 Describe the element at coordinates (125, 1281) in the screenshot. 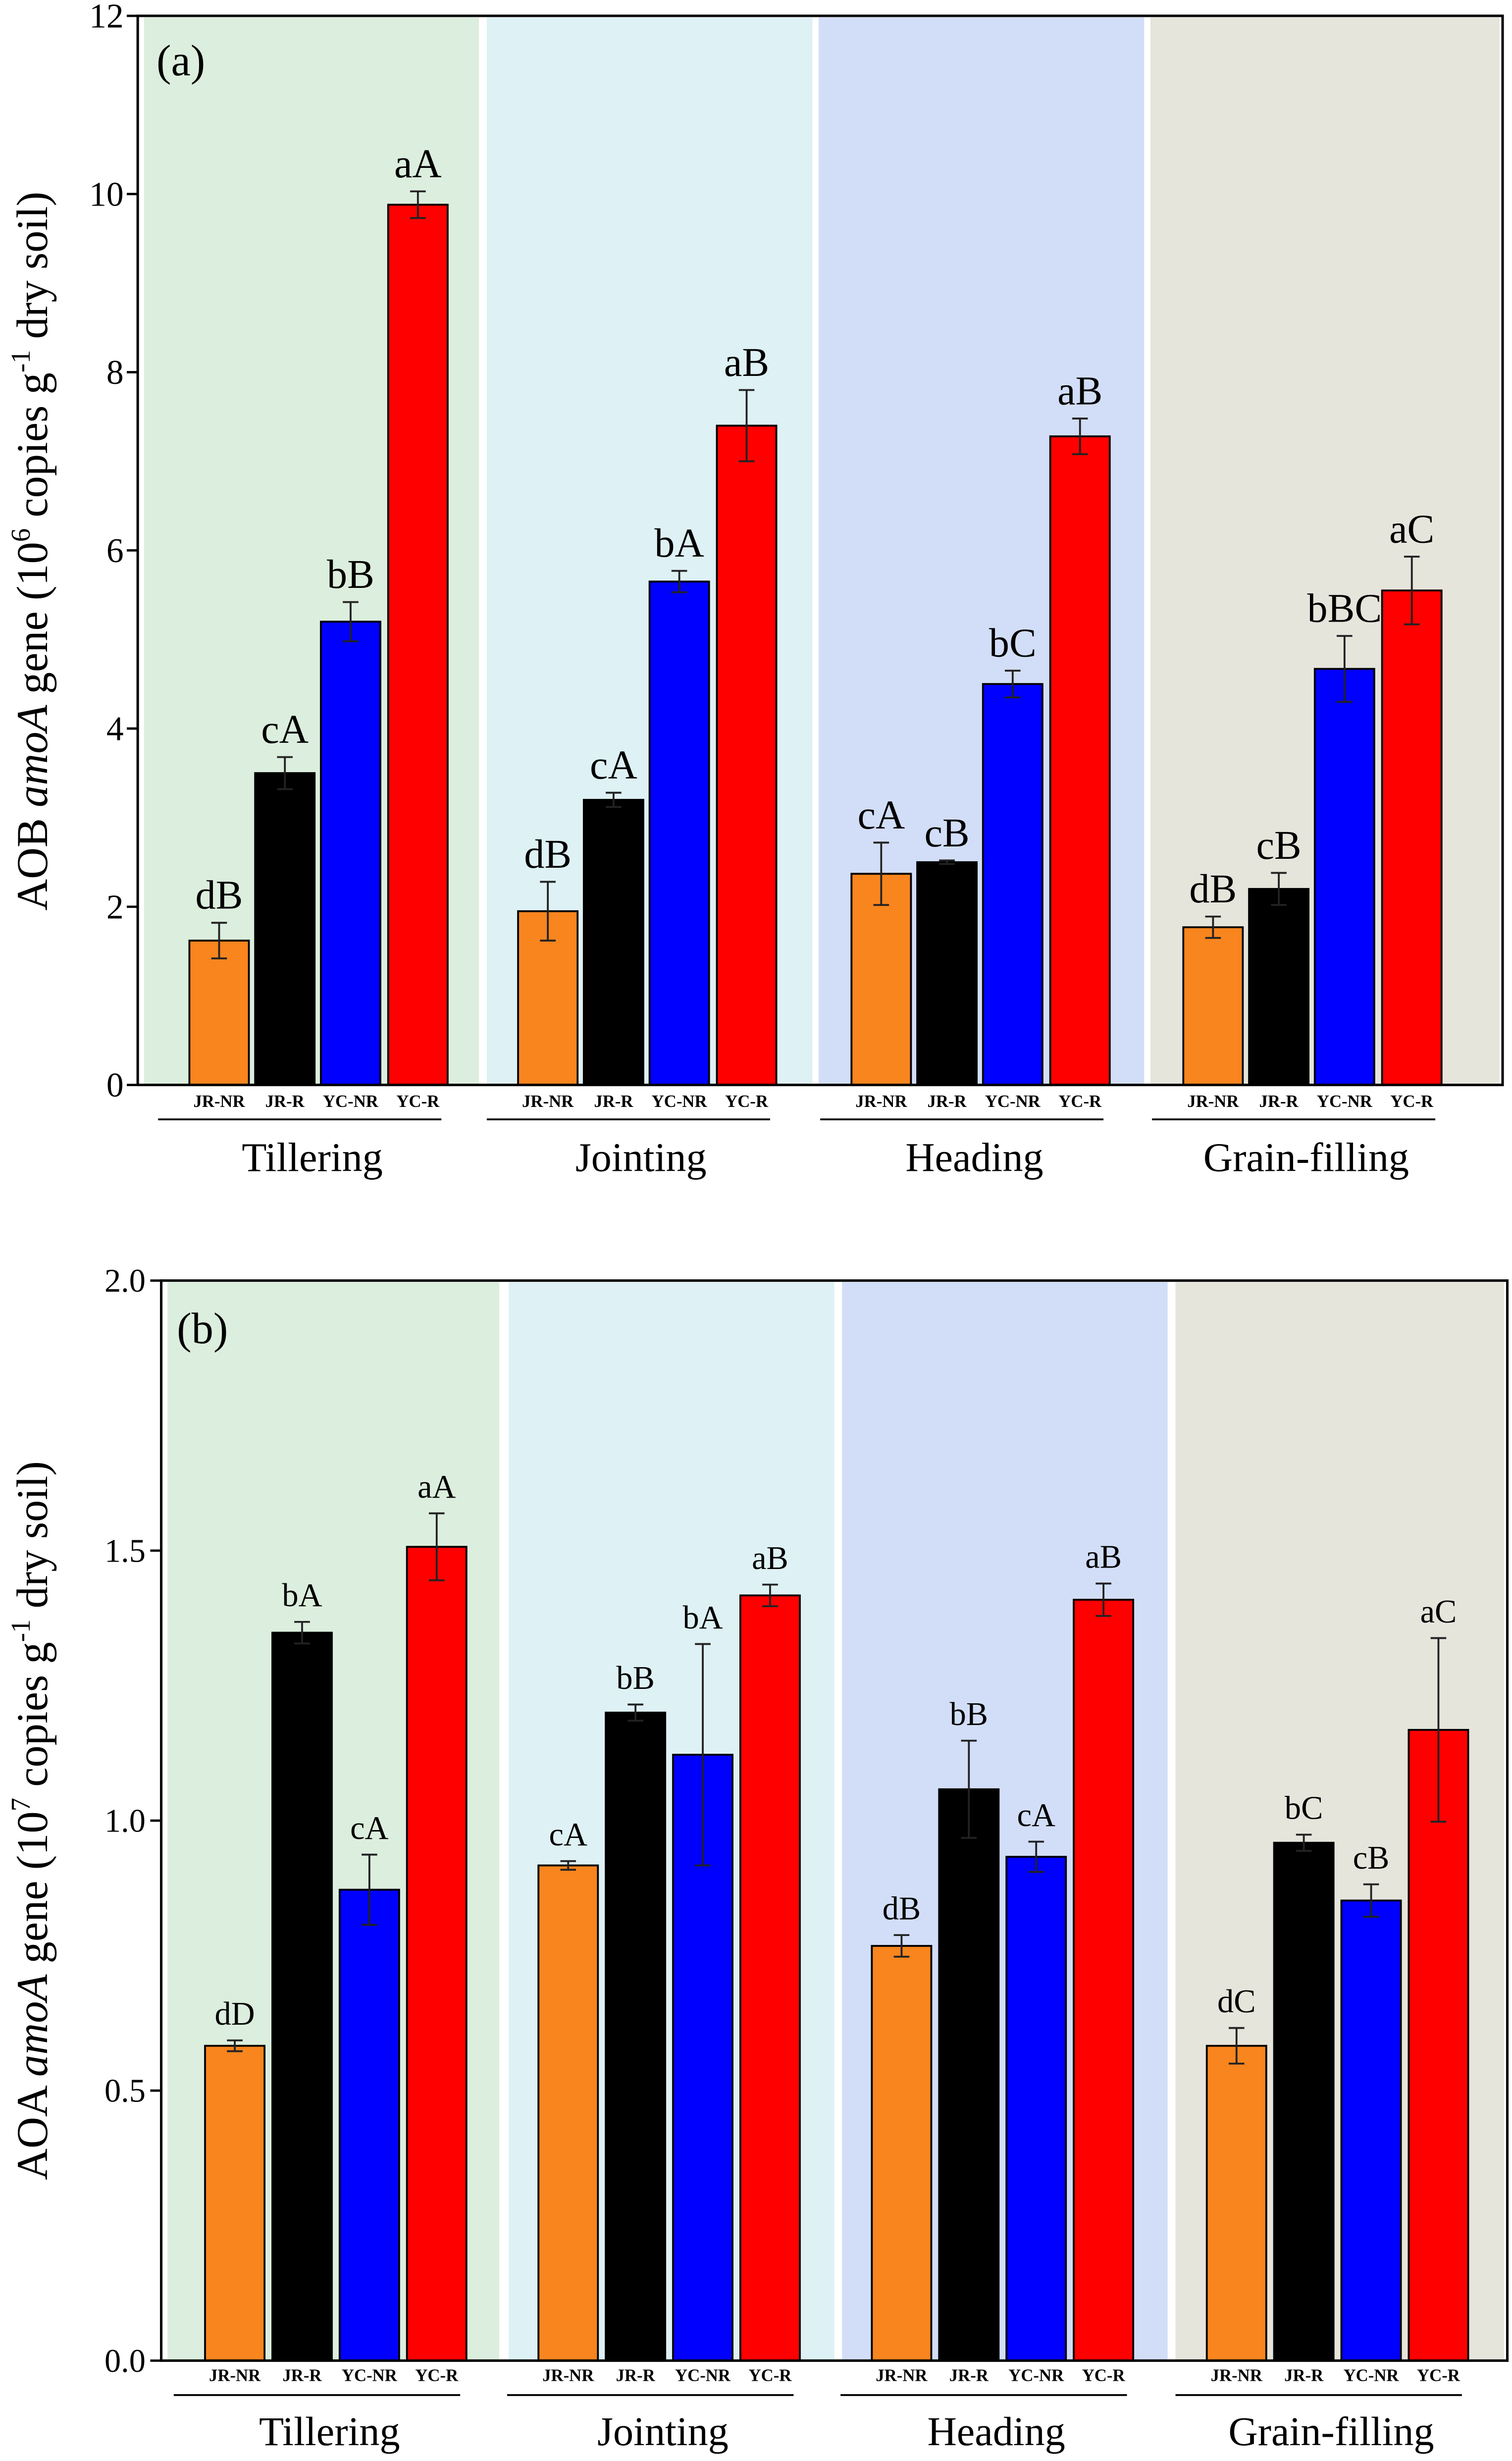

I see `y-tick-label: 2.0` at that location.